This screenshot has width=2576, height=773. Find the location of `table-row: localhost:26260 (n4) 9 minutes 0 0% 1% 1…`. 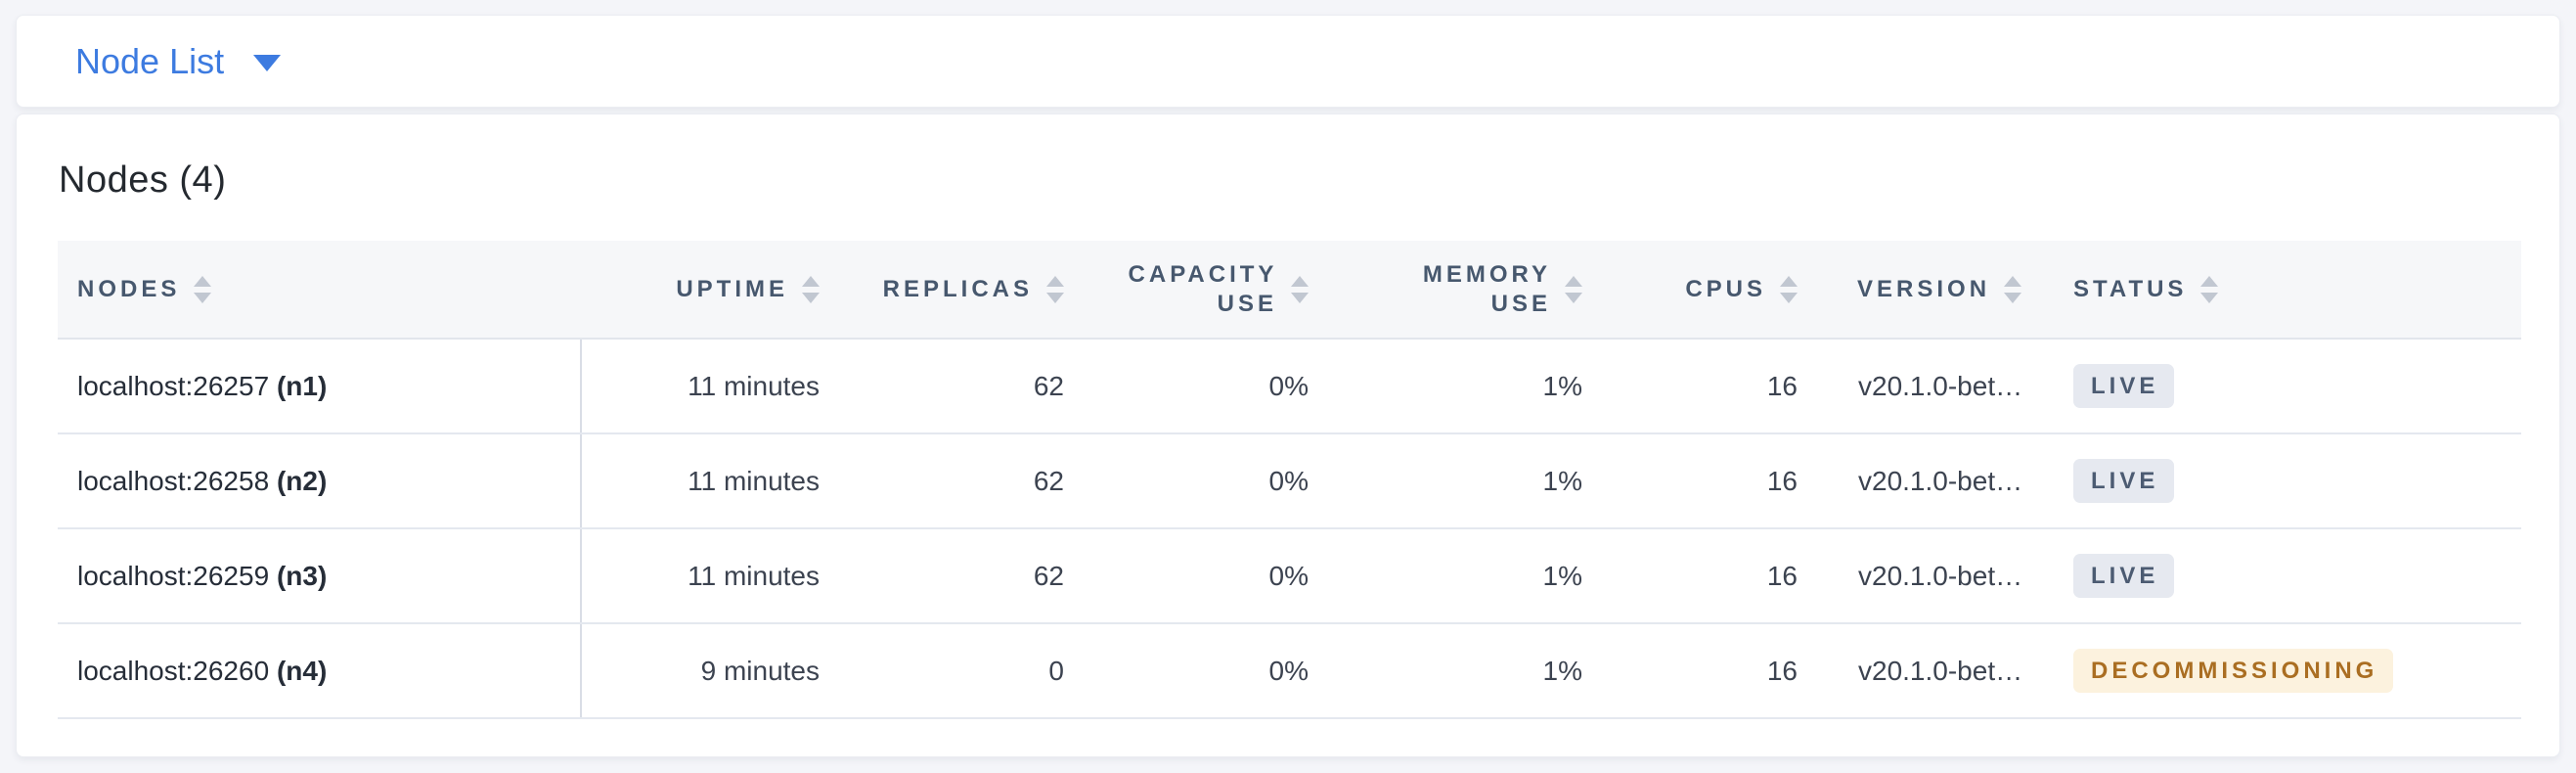

table-row: localhost:26260 (n4) 9 minutes 0 0% 1% 1… is located at coordinates (1289, 671).